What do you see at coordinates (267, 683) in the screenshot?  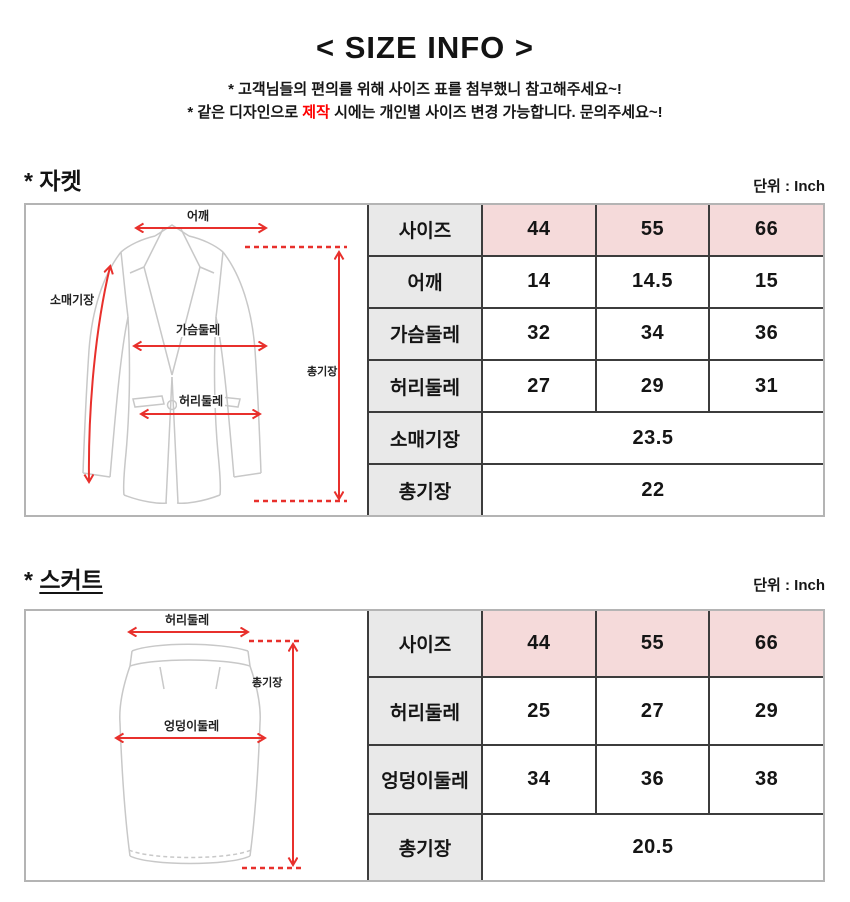 I see `skirt-length-label: 총기장` at bounding box center [267, 683].